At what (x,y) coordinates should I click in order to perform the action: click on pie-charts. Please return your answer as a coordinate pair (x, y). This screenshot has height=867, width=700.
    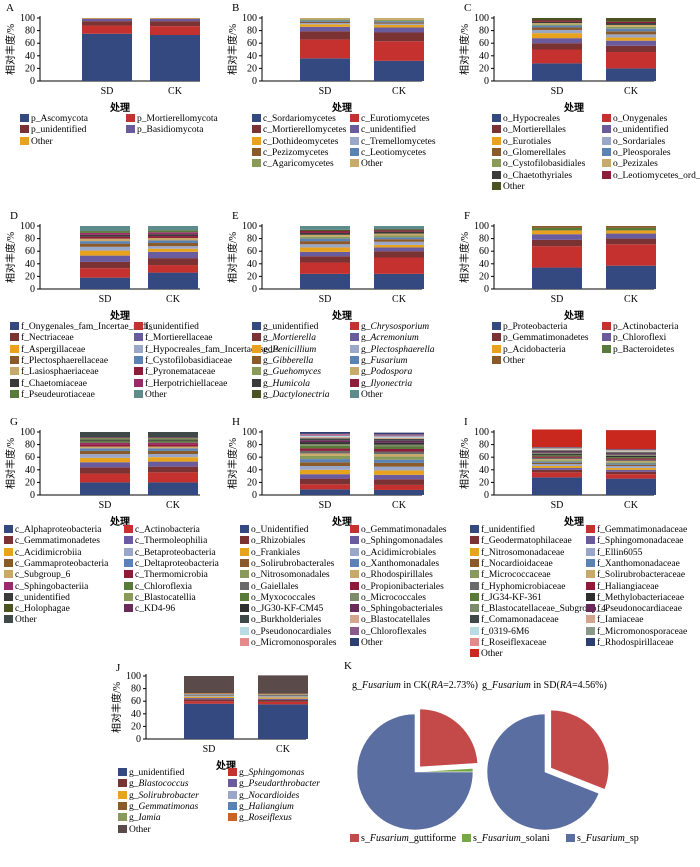
    Looking at the image, I should click on (483, 769).